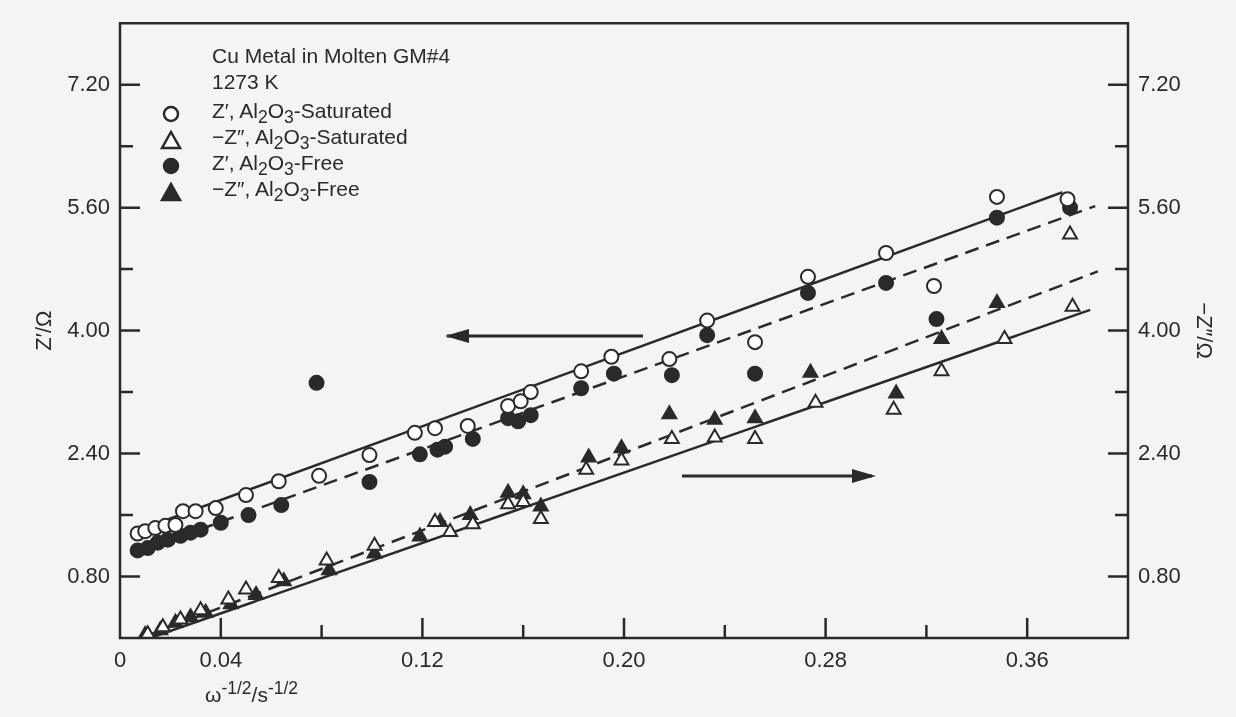 The height and width of the screenshot is (717, 1236). I want to click on y2-axis-title: −Z″/Ω, so click(1204, 330).